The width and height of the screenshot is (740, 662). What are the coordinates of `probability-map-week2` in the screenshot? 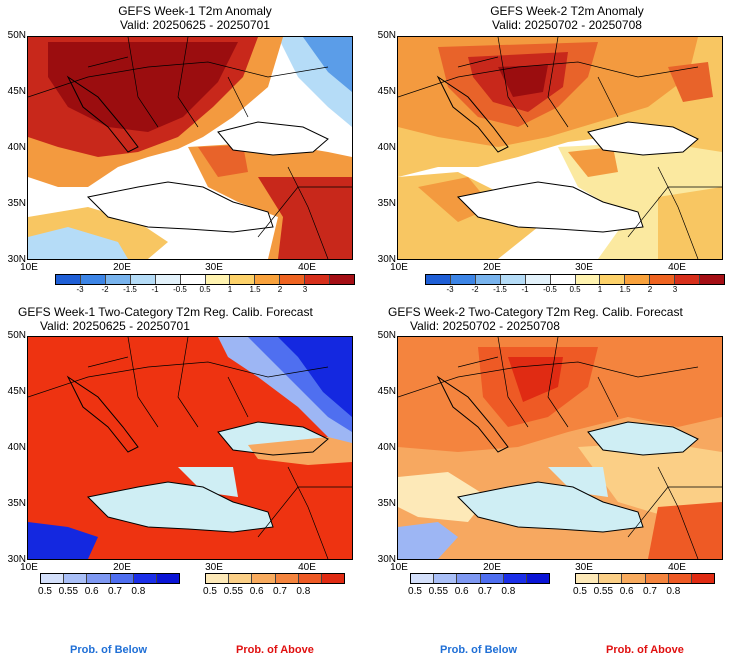 It's located at (560, 448).